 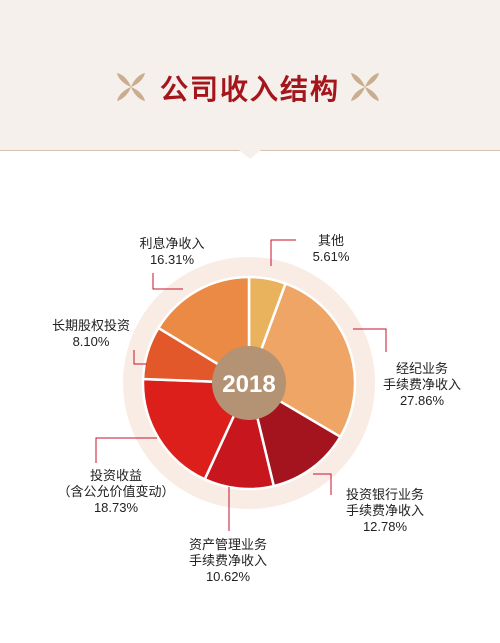 What do you see at coordinates (90, 325) in the screenshot?
I see `slice-label-name: 长期股权投资` at bounding box center [90, 325].